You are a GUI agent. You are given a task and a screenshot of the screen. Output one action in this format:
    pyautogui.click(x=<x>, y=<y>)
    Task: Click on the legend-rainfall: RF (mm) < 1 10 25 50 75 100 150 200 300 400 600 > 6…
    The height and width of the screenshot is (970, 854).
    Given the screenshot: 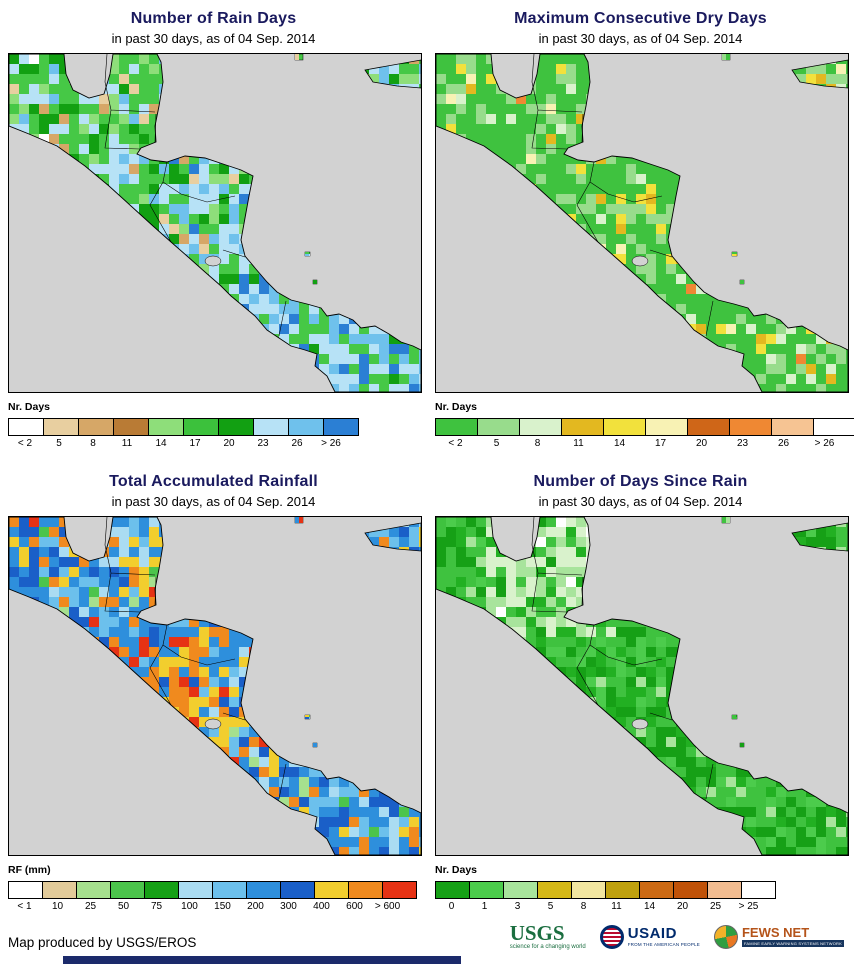 What is the action you would take?
    pyautogui.click(x=217, y=888)
    